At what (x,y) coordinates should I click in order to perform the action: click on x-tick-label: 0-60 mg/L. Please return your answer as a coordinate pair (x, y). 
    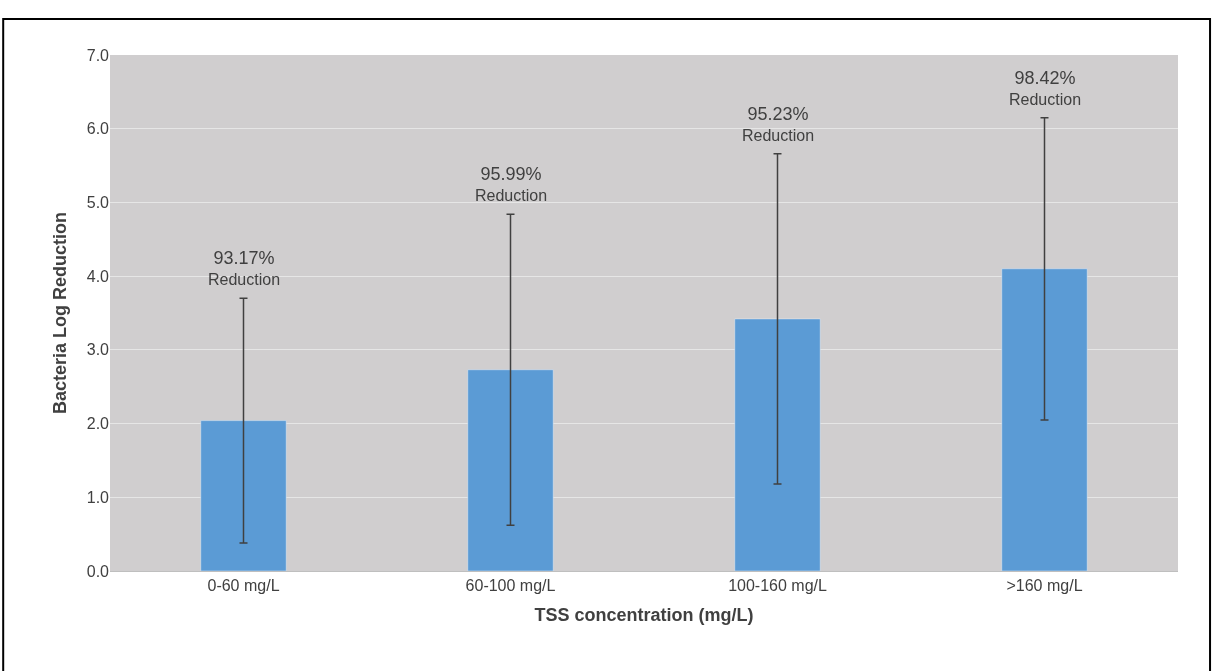
    Looking at the image, I should click on (243, 586).